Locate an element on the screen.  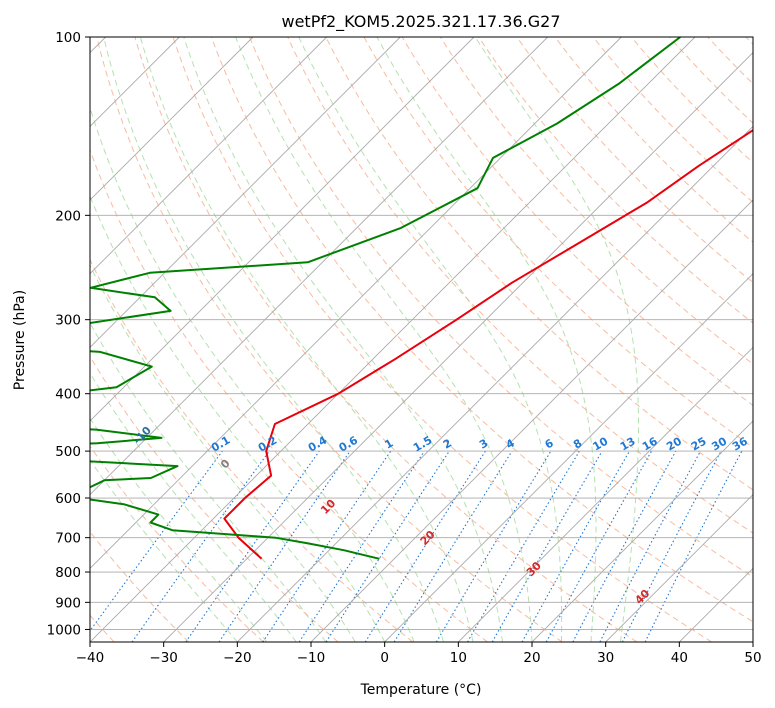
x-tick-label: −30 is located at coordinates (163, 658).